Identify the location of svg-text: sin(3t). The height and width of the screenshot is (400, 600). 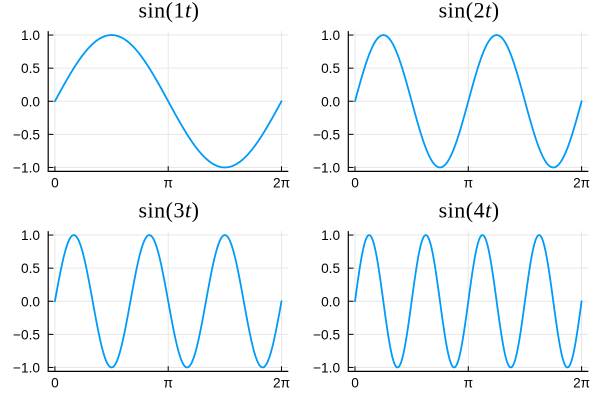
(168, 209).